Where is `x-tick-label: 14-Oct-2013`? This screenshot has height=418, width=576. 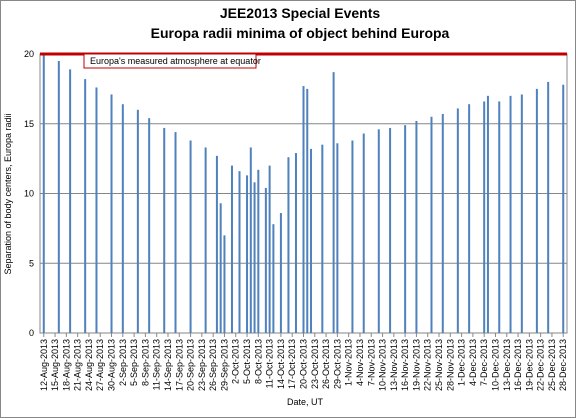
x-tick-label: 14-Oct-2013 is located at coordinates (281, 364).